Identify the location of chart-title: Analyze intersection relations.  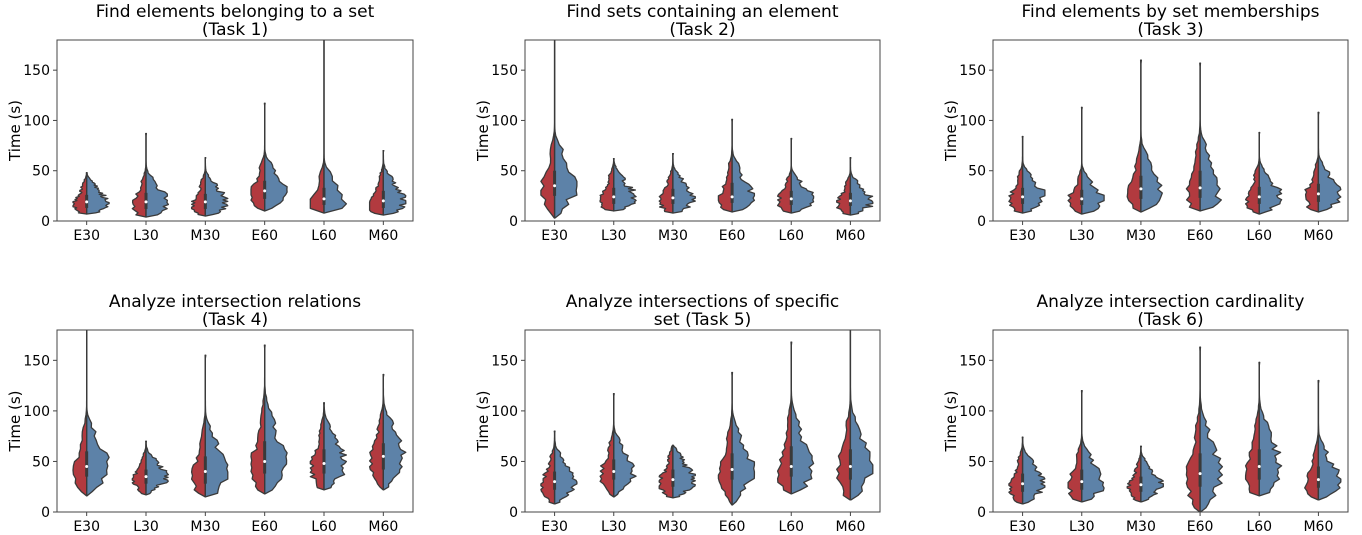
(235, 302).